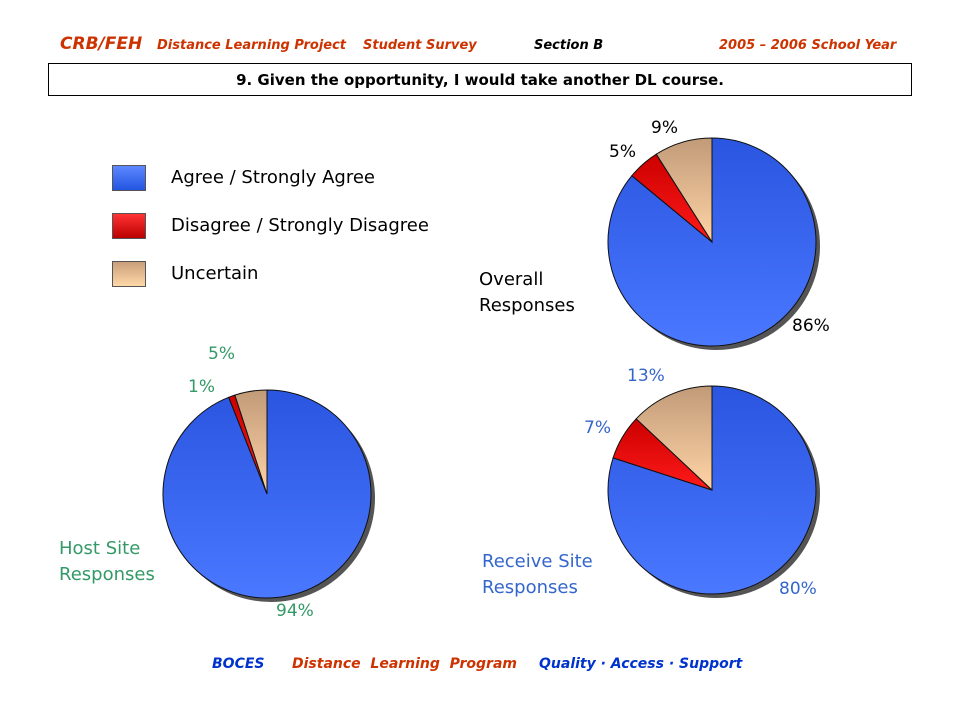  What do you see at coordinates (511, 279) in the screenshot?
I see `overall-title-line-1: Overall` at bounding box center [511, 279].